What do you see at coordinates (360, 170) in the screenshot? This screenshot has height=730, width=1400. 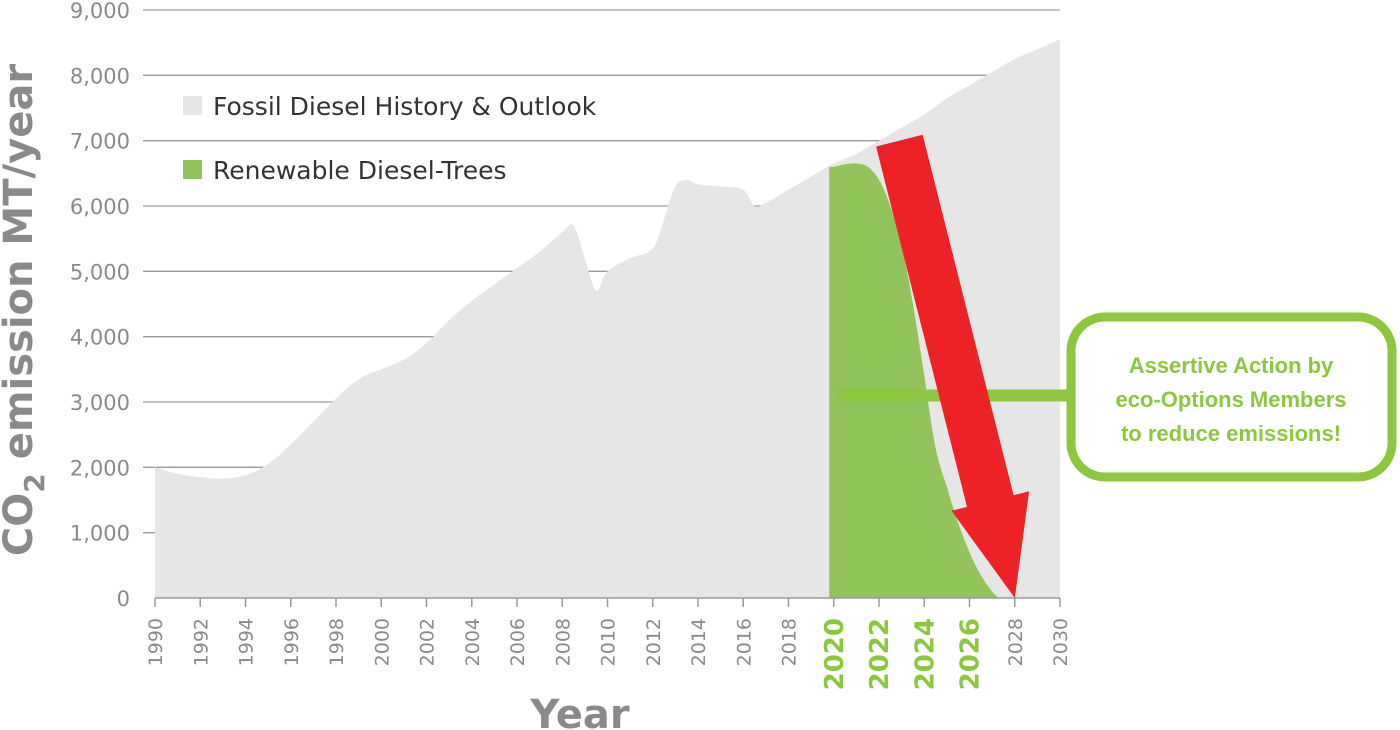 I see `legend-label-renewable: Renewable Diesel-Trees` at bounding box center [360, 170].